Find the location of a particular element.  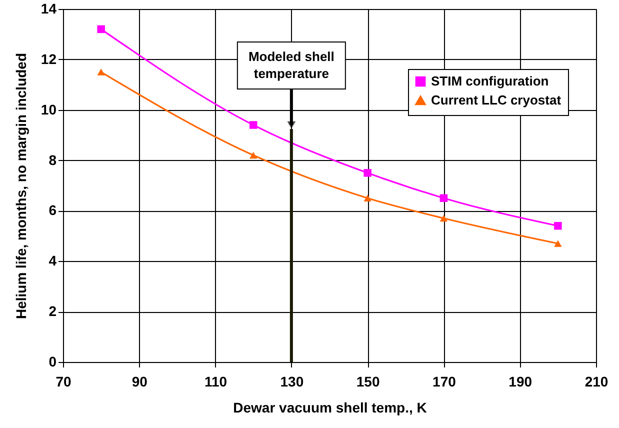

y-tick-label: 12 is located at coordinates (48, 58).